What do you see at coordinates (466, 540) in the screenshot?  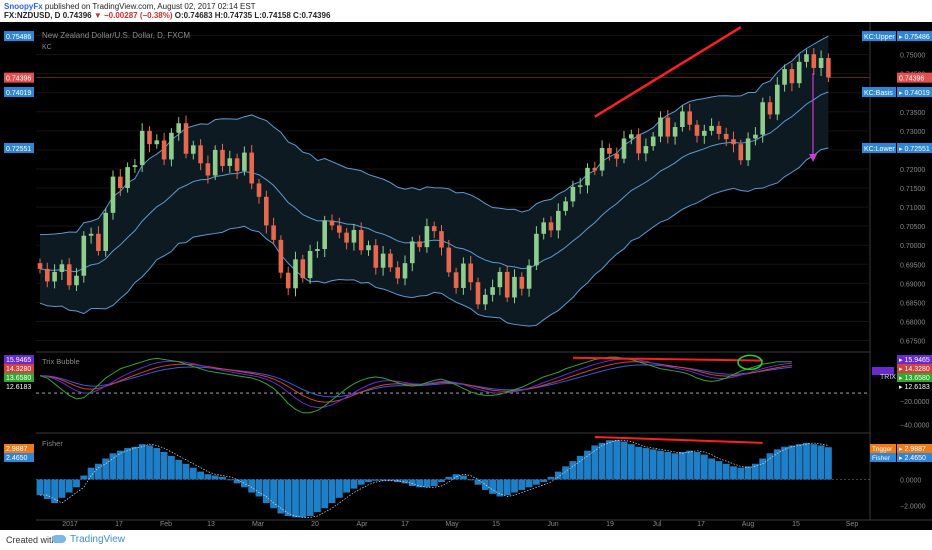 I see `footer: Created with TradingView` at bounding box center [466, 540].